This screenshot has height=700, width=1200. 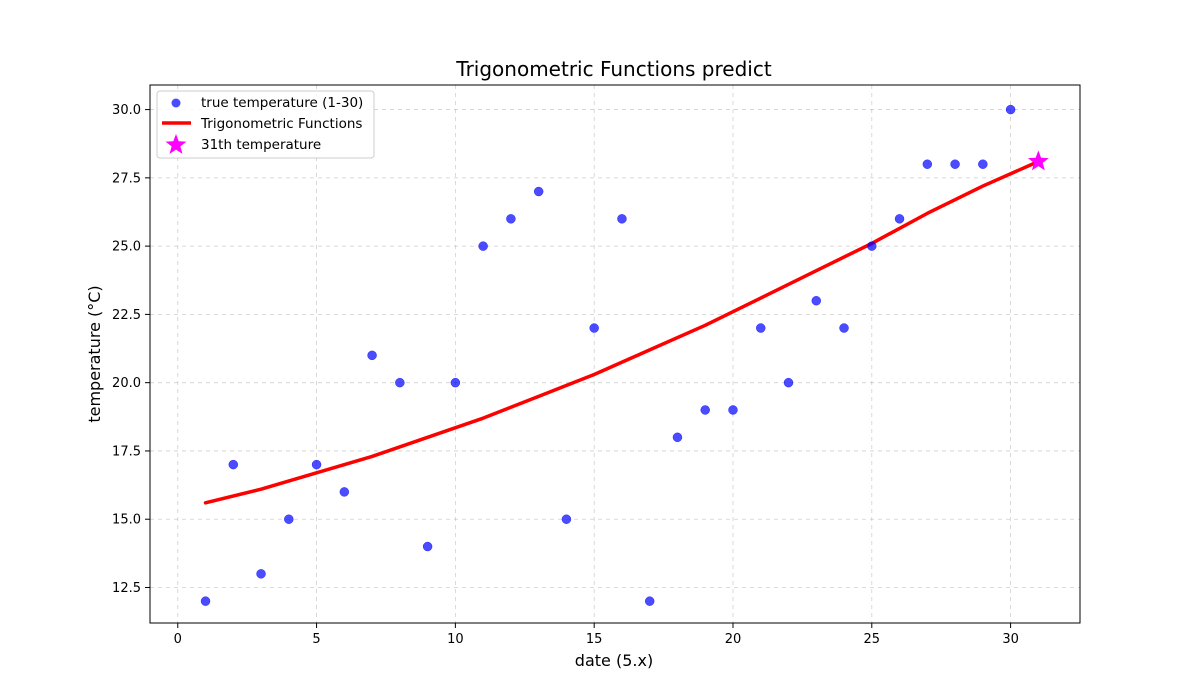 What do you see at coordinates (126, 315) in the screenshot?
I see `y-tick-label: 22.5` at bounding box center [126, 315].